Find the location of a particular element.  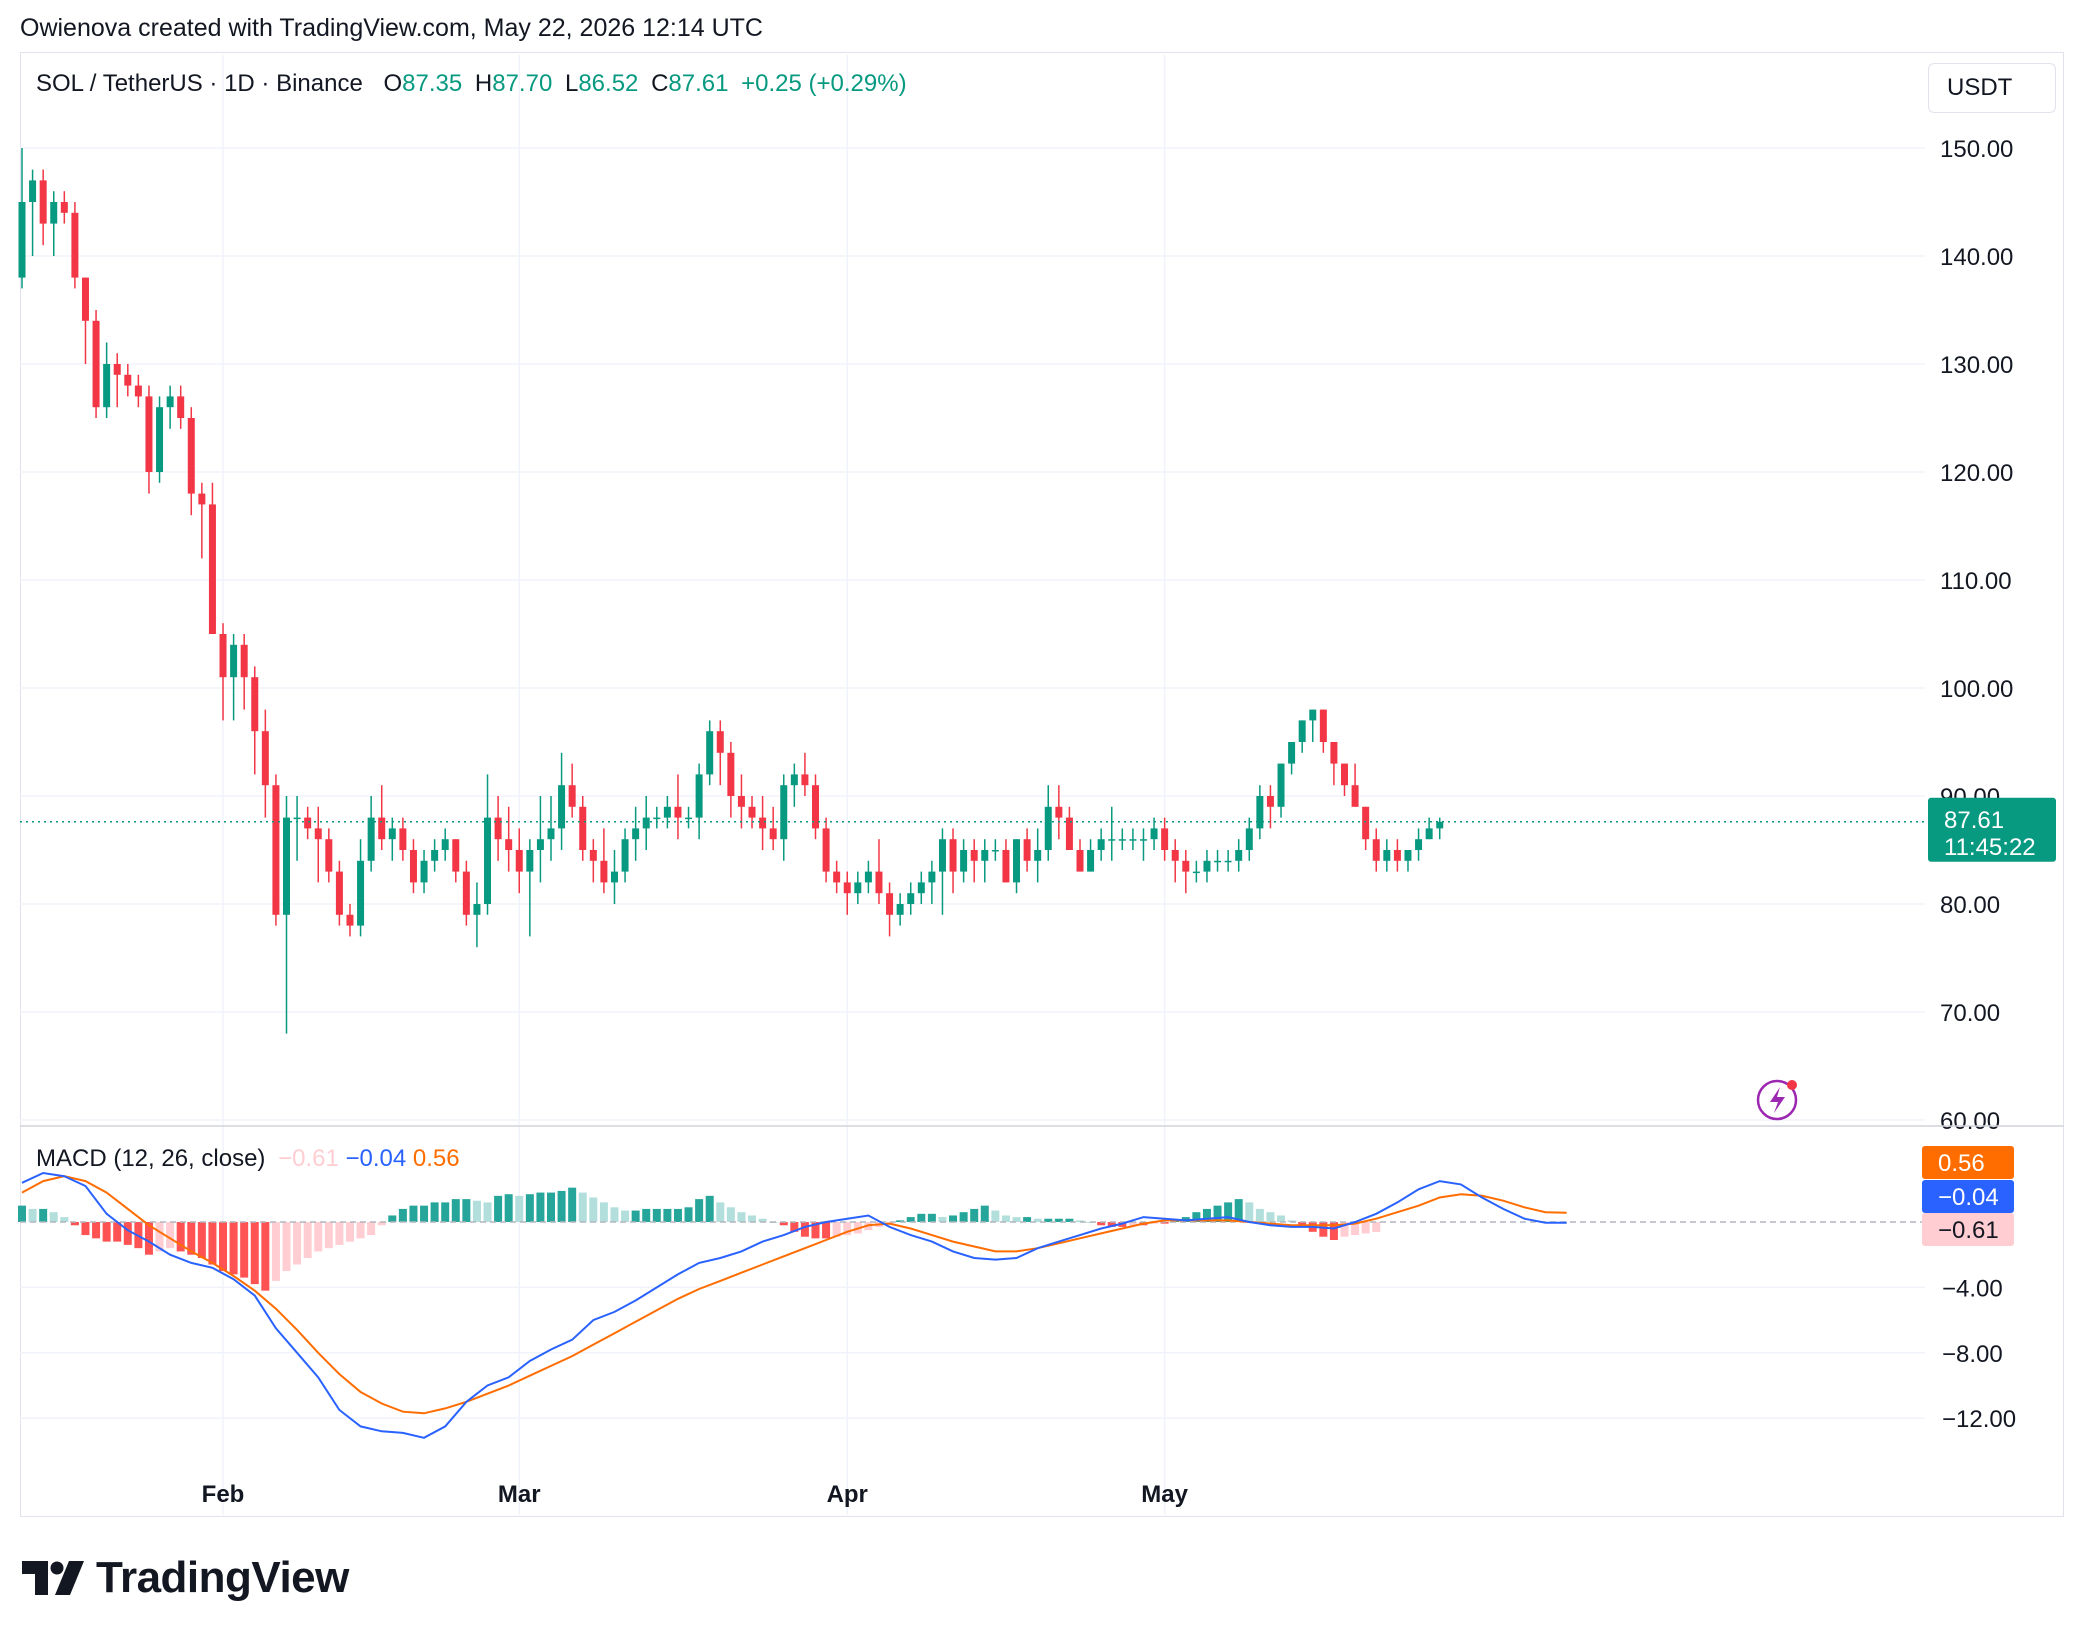

macd-line-tag is located at coordinates (1968, 1196).